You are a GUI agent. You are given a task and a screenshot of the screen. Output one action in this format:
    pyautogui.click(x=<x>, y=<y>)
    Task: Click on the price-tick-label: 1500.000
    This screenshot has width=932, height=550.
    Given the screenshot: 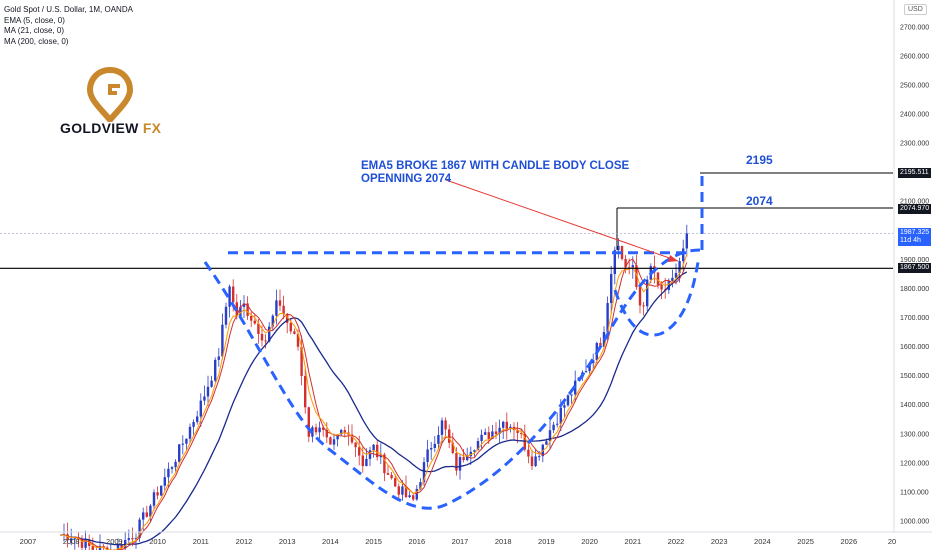 What is the action you would take?
    pyautogui.click(x=914, y=376)
    